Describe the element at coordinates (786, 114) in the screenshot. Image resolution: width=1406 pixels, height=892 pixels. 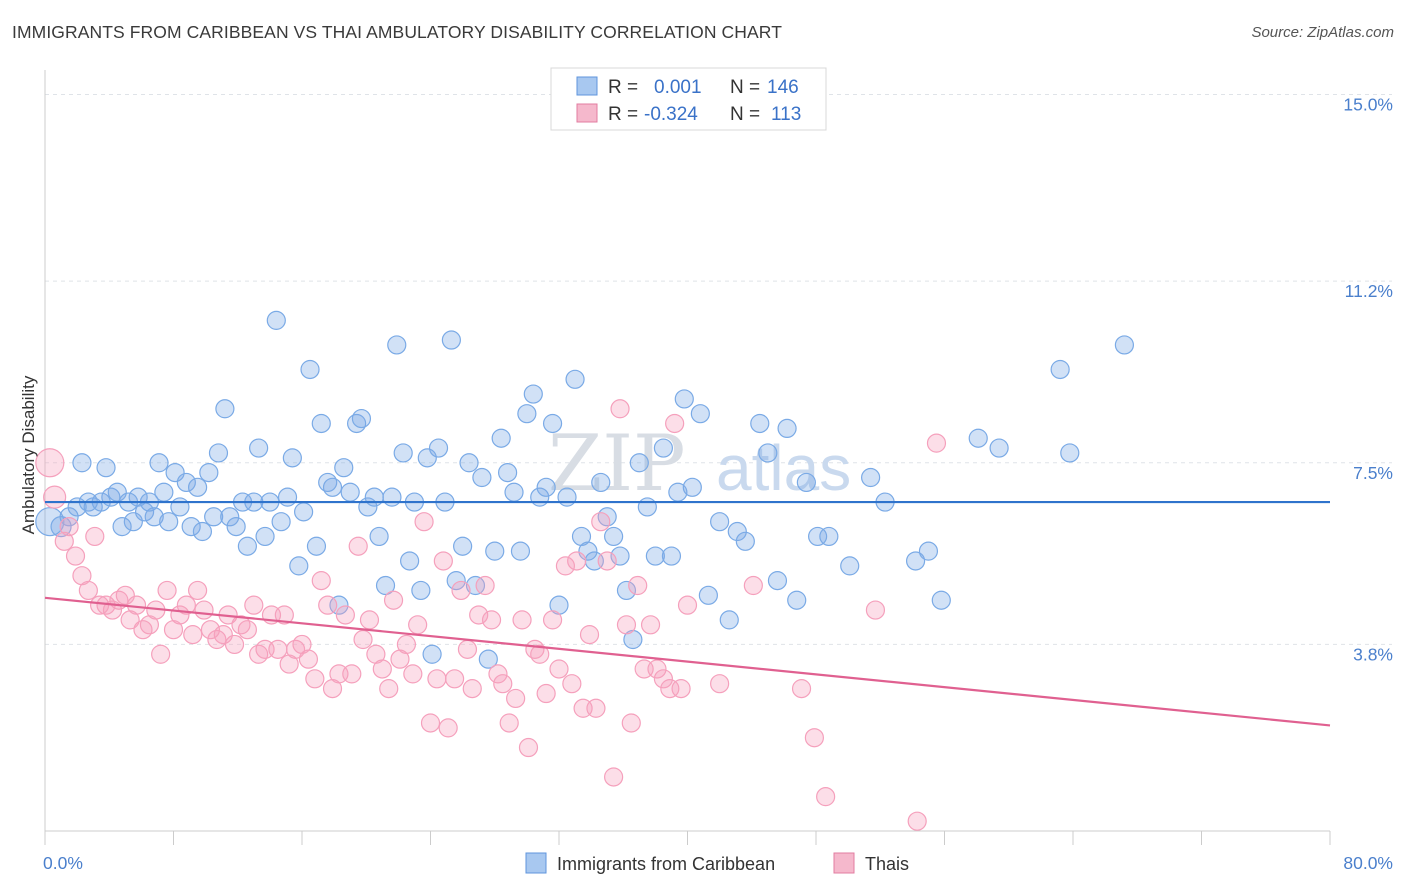
I see `legend-n-value-thais: 113` at that location.